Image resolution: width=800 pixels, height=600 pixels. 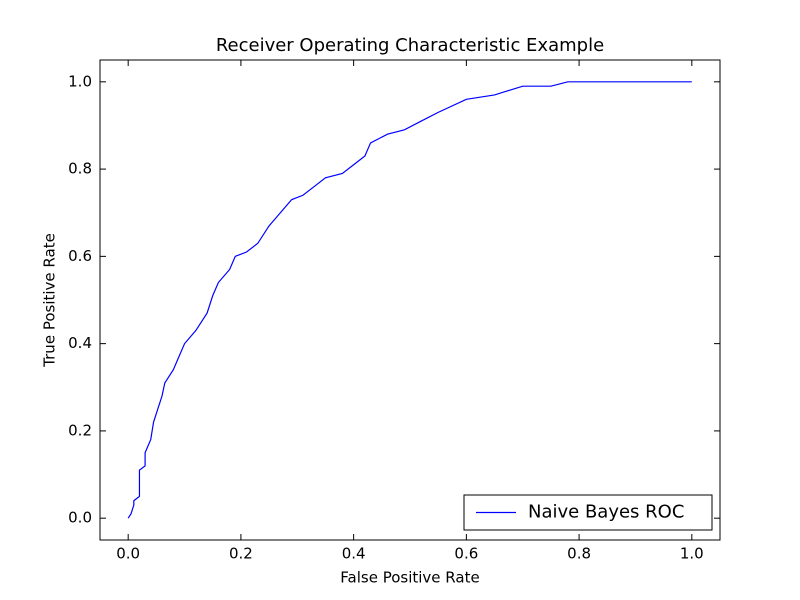 I want to click on y-tick-label: 1.0, so click(x=80, y=81).